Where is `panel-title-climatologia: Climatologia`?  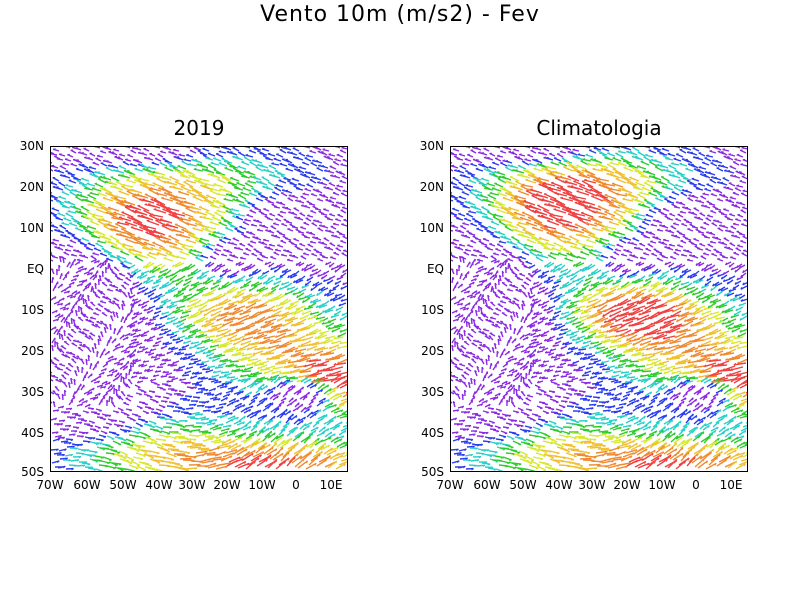
panel-title-climatologia: Climatologia is located at coordinates (599, 128).